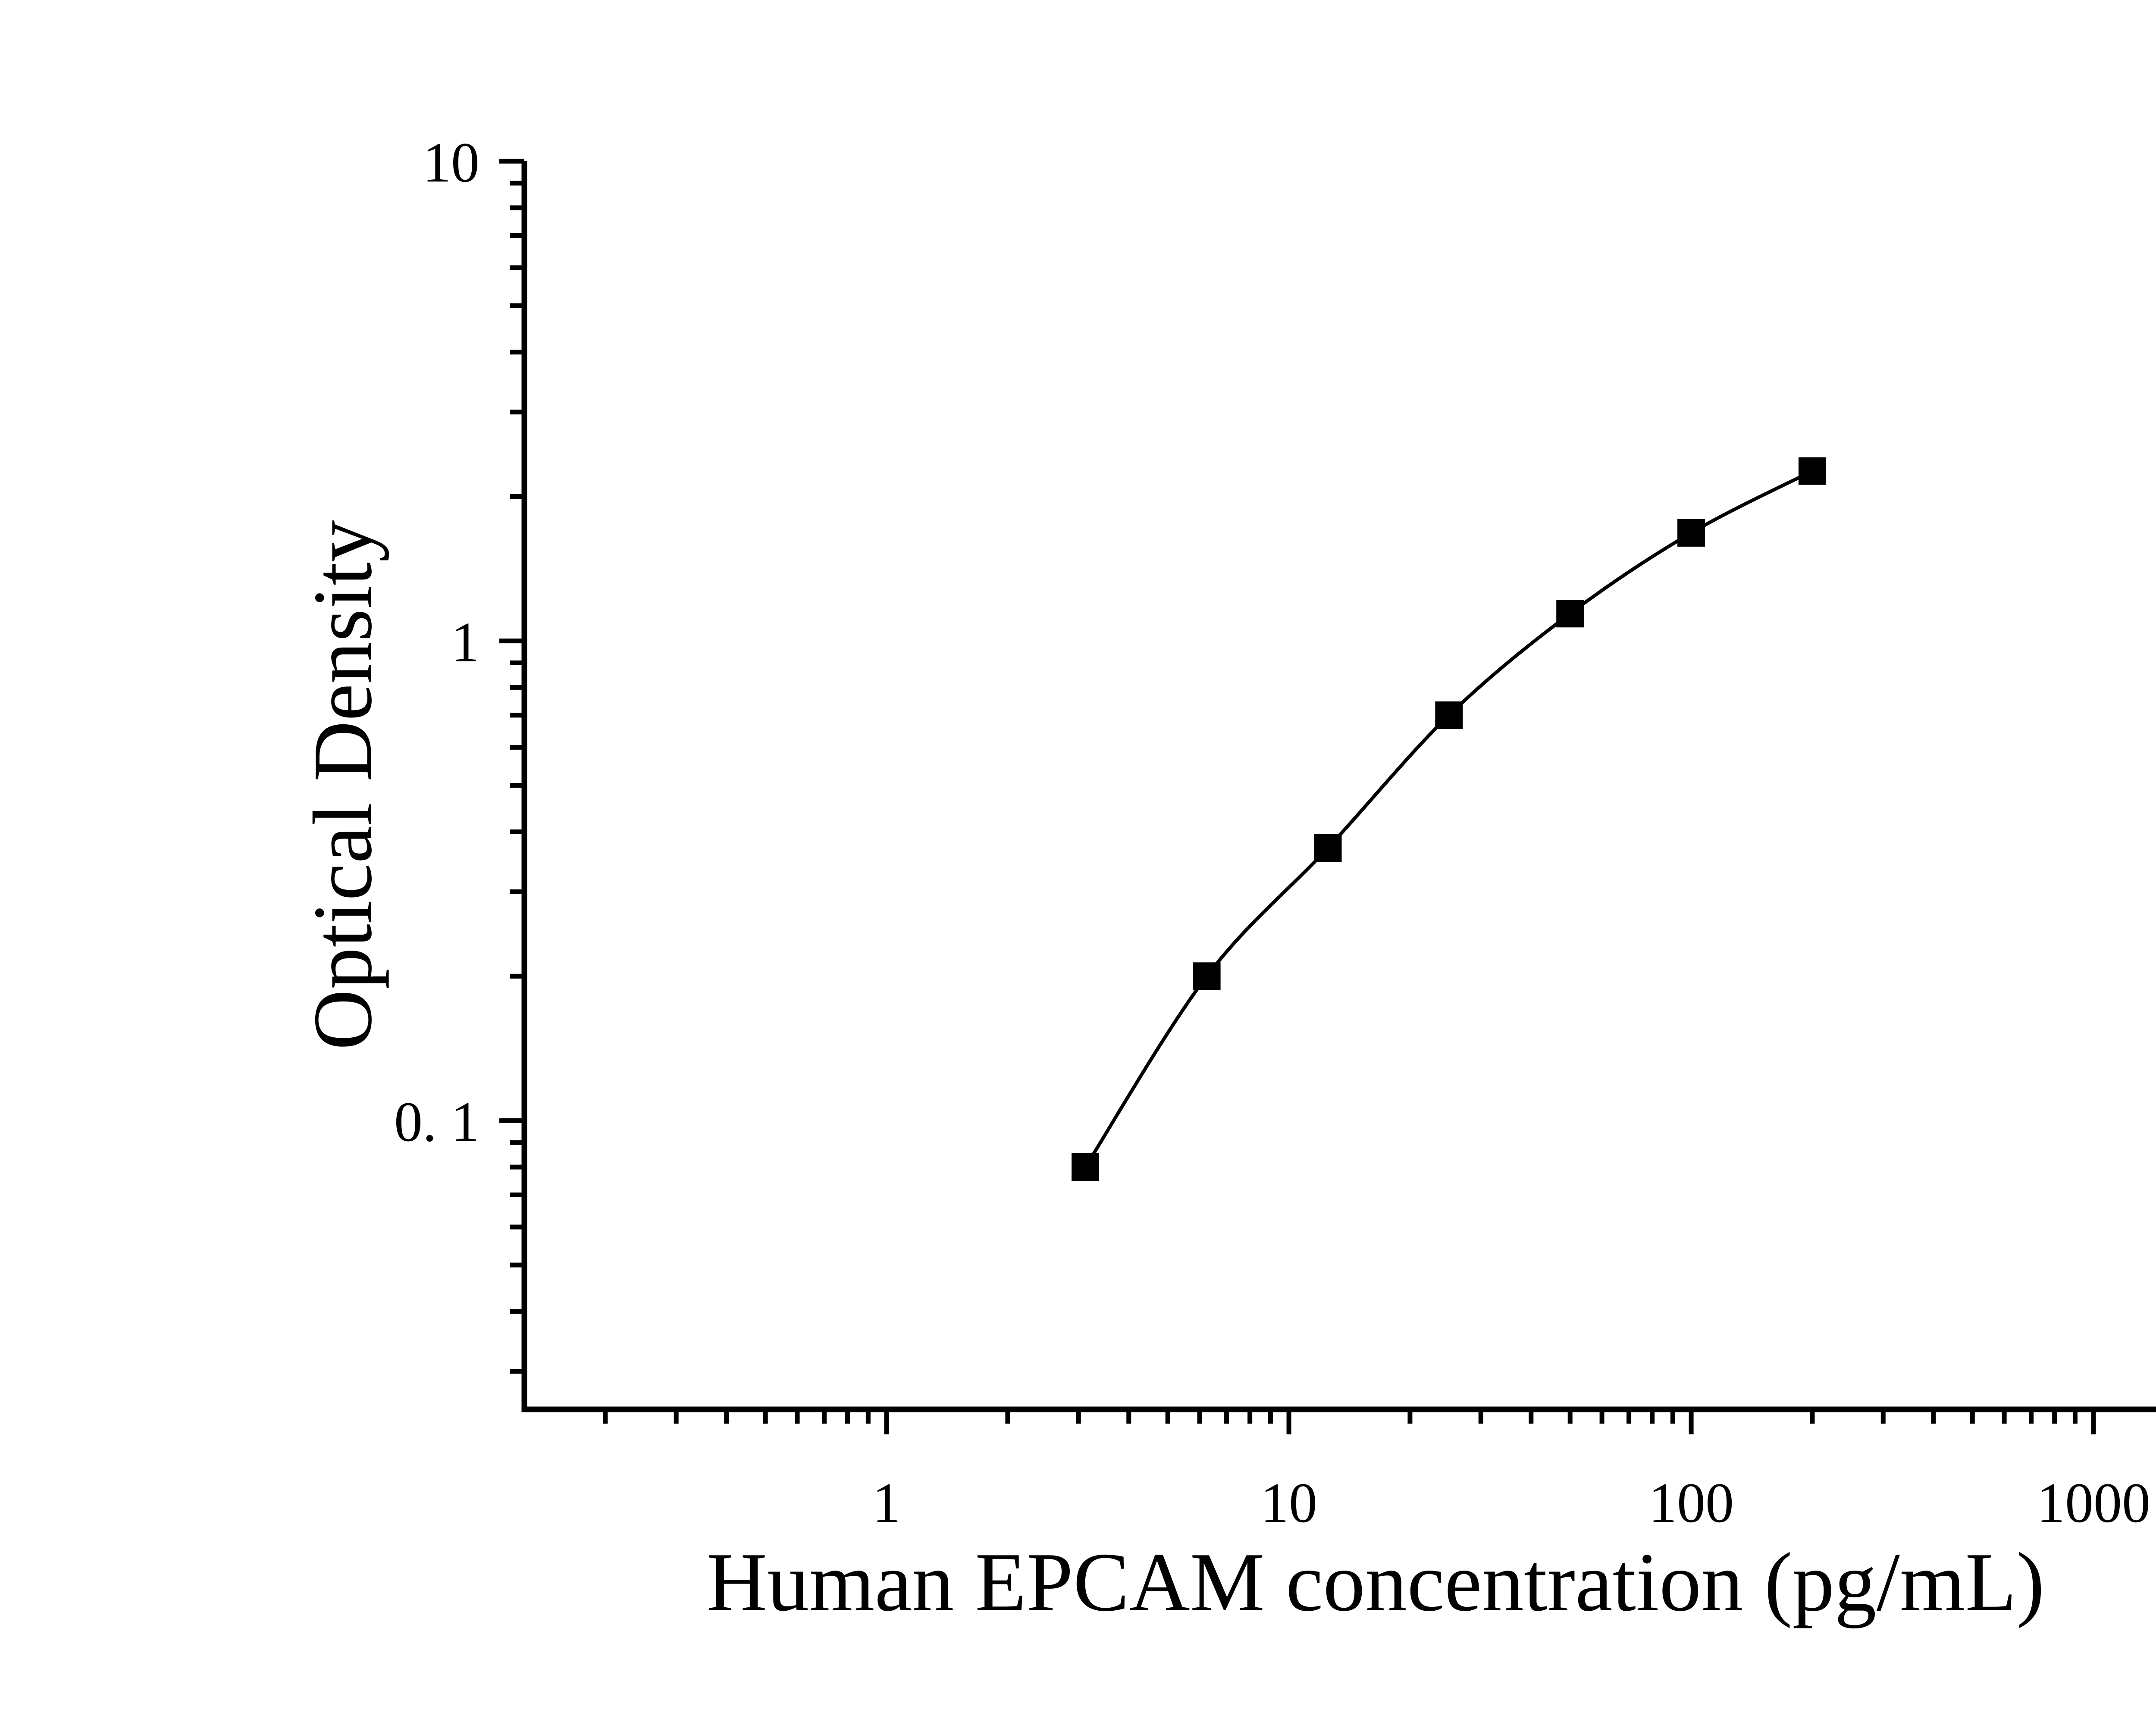 This screenshot has height=1731, width=2156. What do you see at coordinates (1375, 1582) in the screenshot?
I see `x-axis-title: Human EPCAM concentration (pg/mL)` at bounding box center [1375, 1582].